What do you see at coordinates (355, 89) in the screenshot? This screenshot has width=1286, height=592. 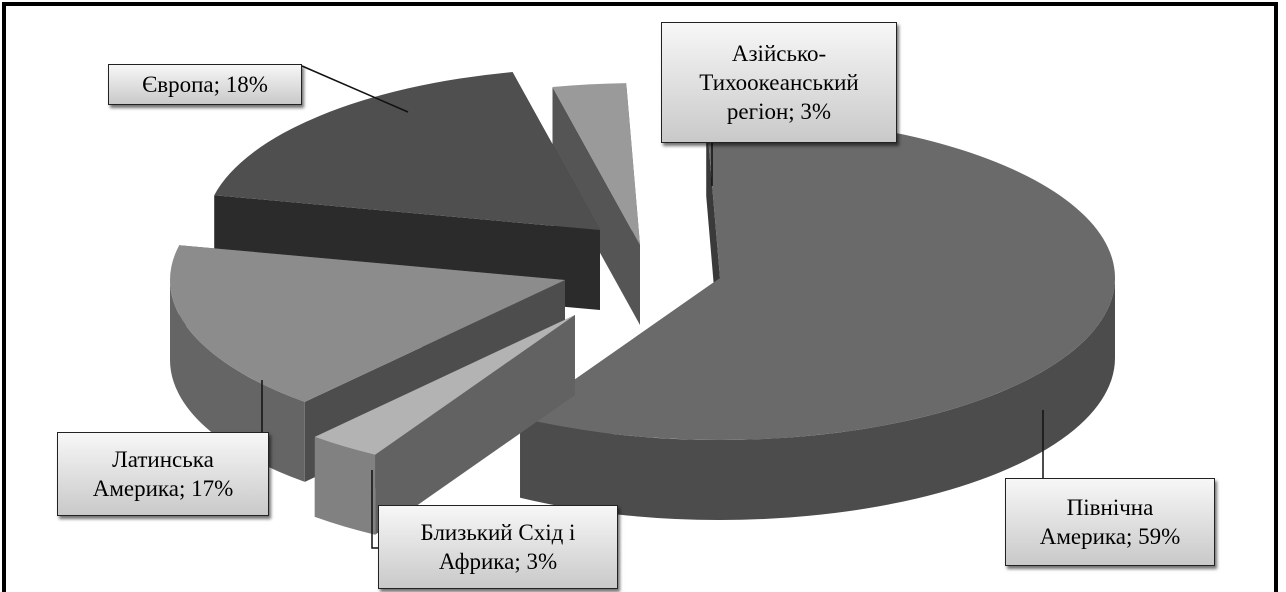 I see `leader-line-europe` at bounding box center [355, 89].